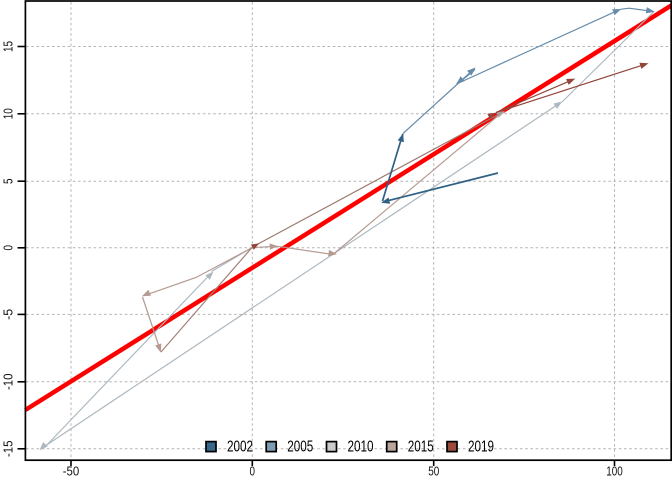 Image resolution: width=672 pixels, height=480 pixels. What do you see at coordinates (433, 472) in the screenshot?
I see `svg-text: 50` at bounding box center [433, 472].